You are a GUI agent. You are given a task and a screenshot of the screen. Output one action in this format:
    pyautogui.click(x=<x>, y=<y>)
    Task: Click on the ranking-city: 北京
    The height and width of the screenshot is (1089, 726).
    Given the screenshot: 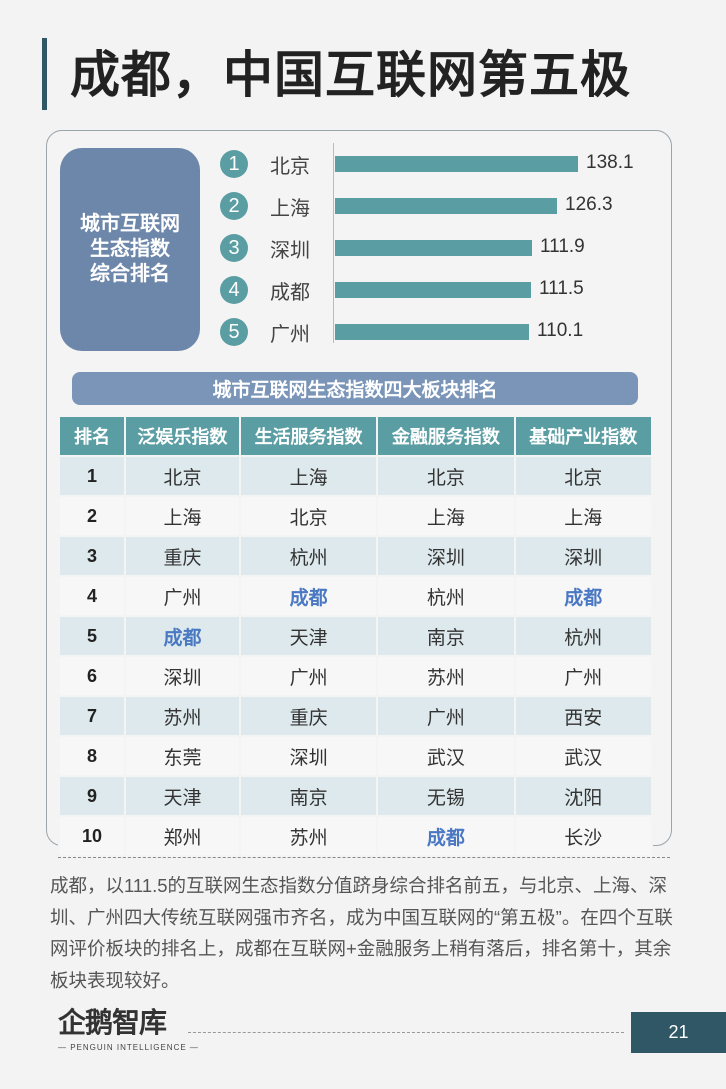 What is the action you would take?
    pyautogui.click(x=290, y=166)
    